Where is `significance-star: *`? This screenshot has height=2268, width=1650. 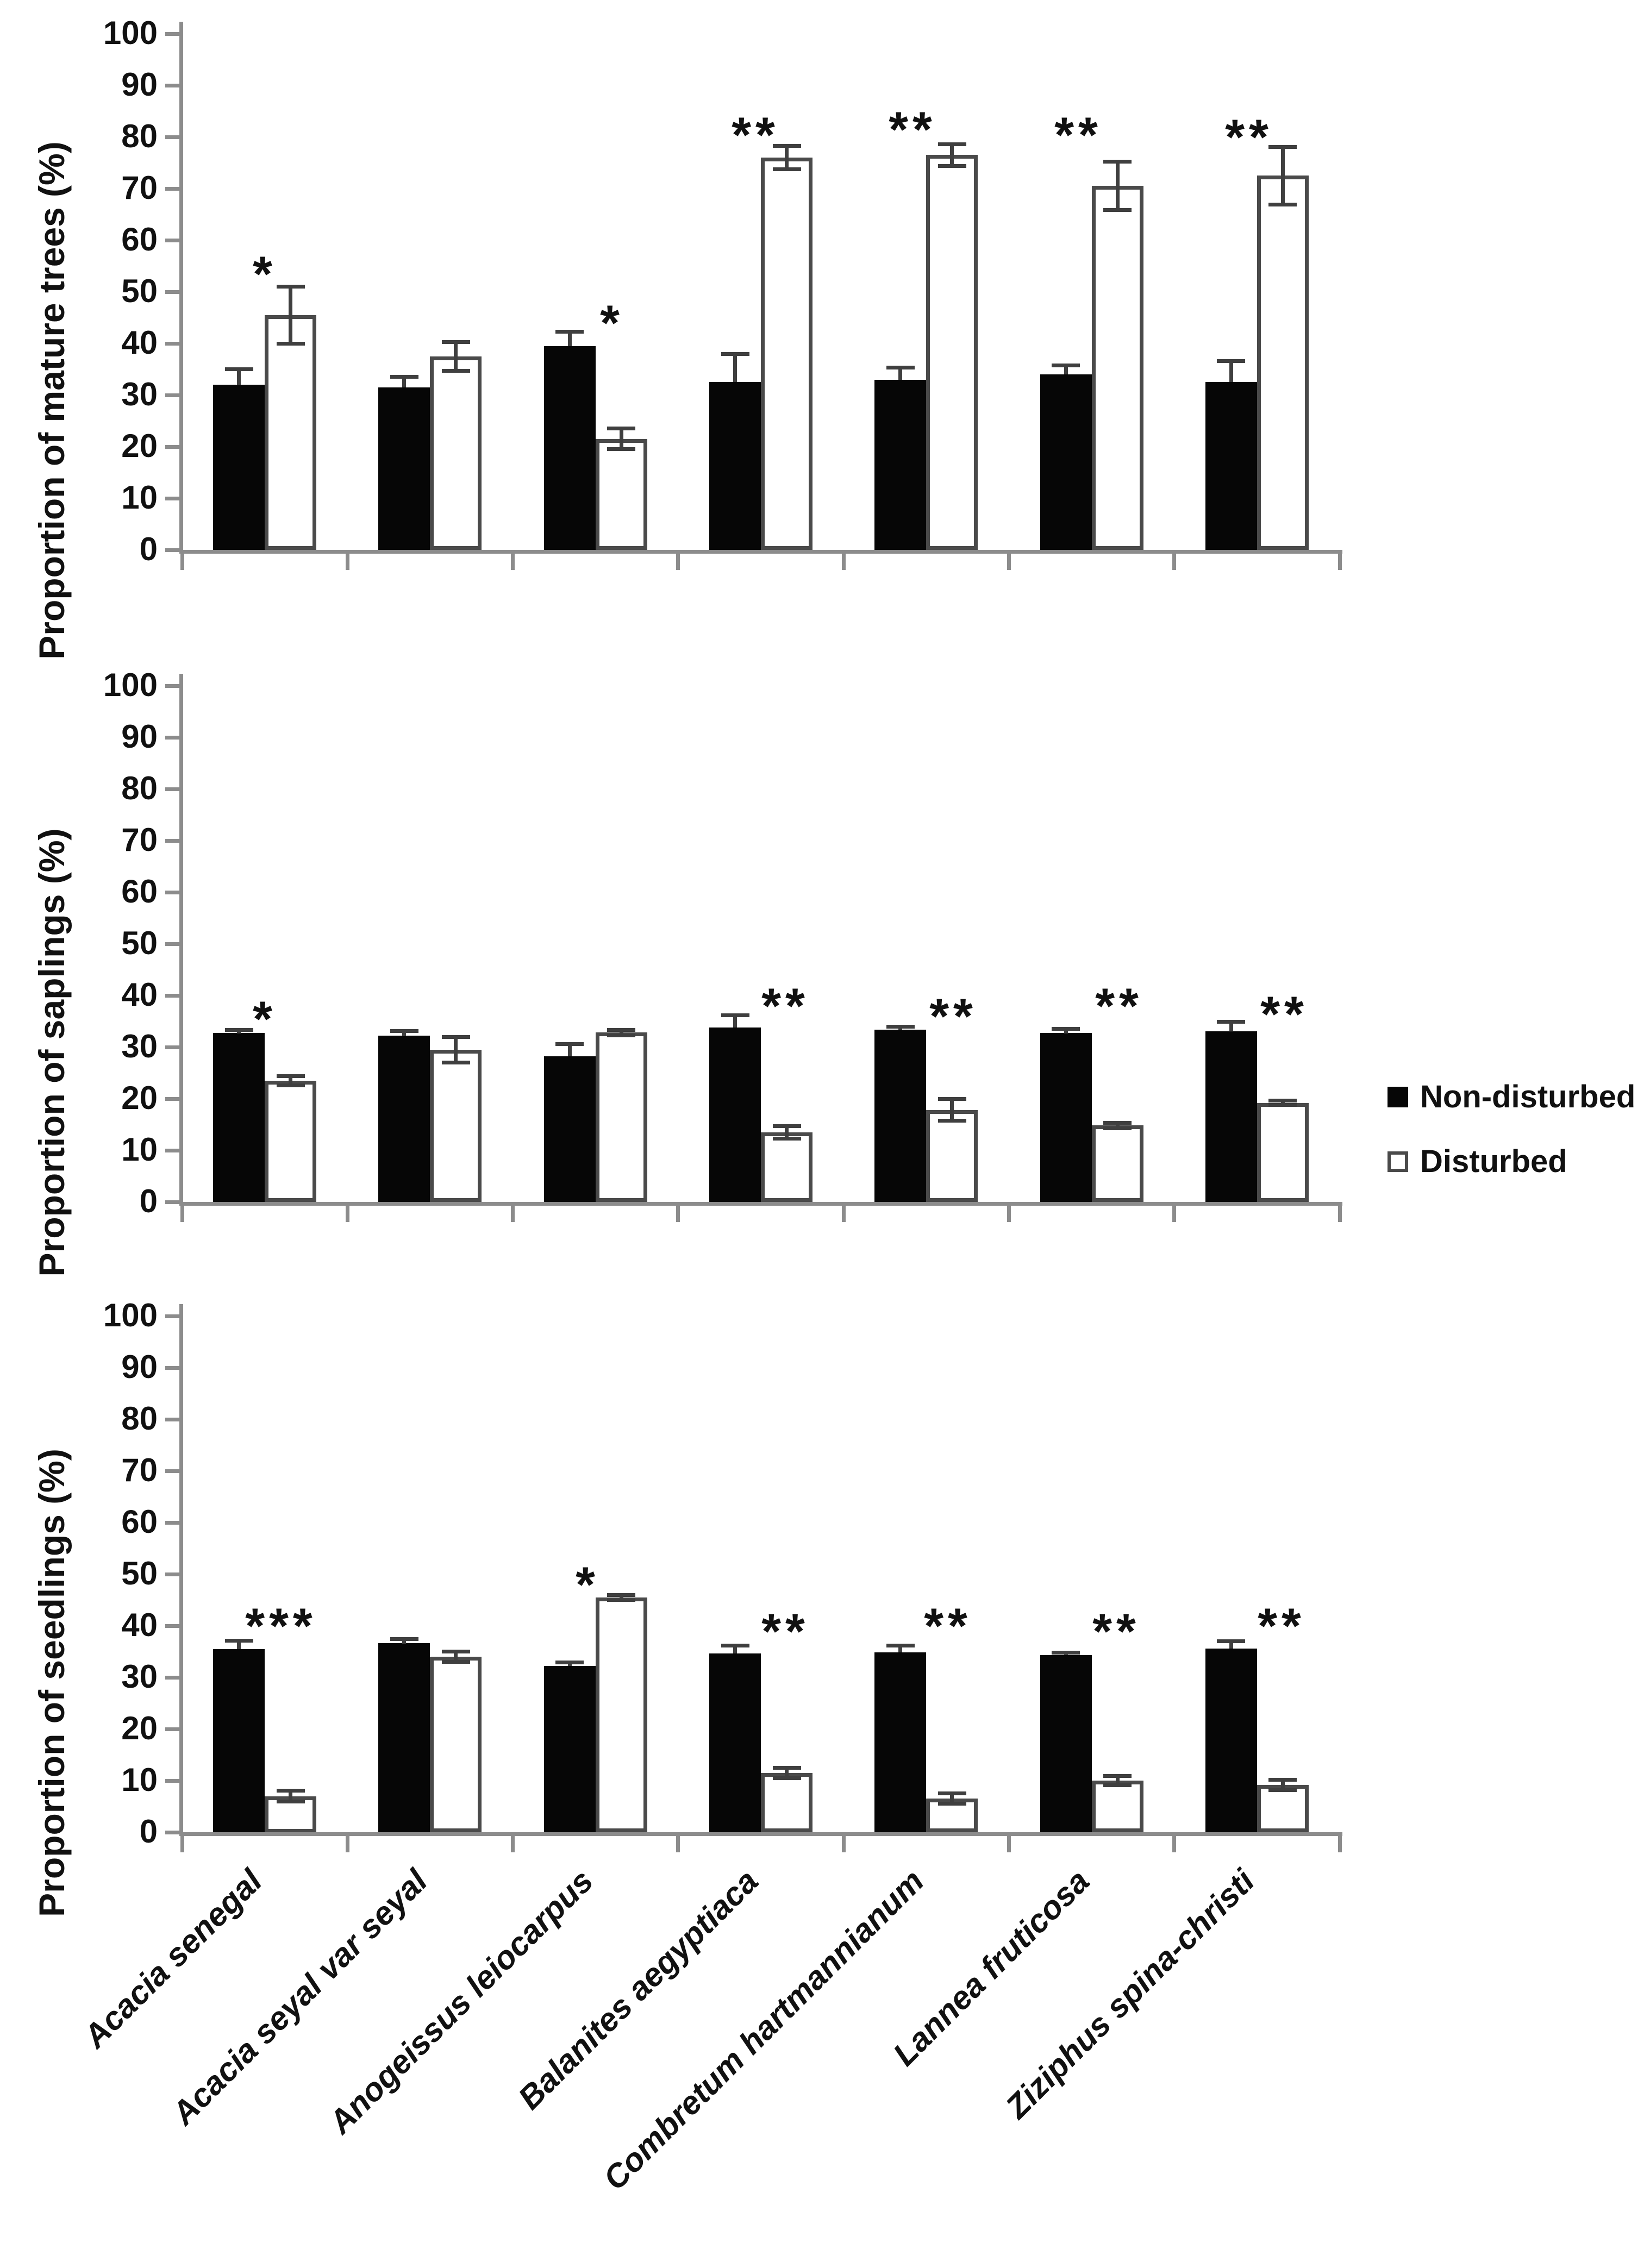
significance-star: * is located at coordinates (587, 1585).